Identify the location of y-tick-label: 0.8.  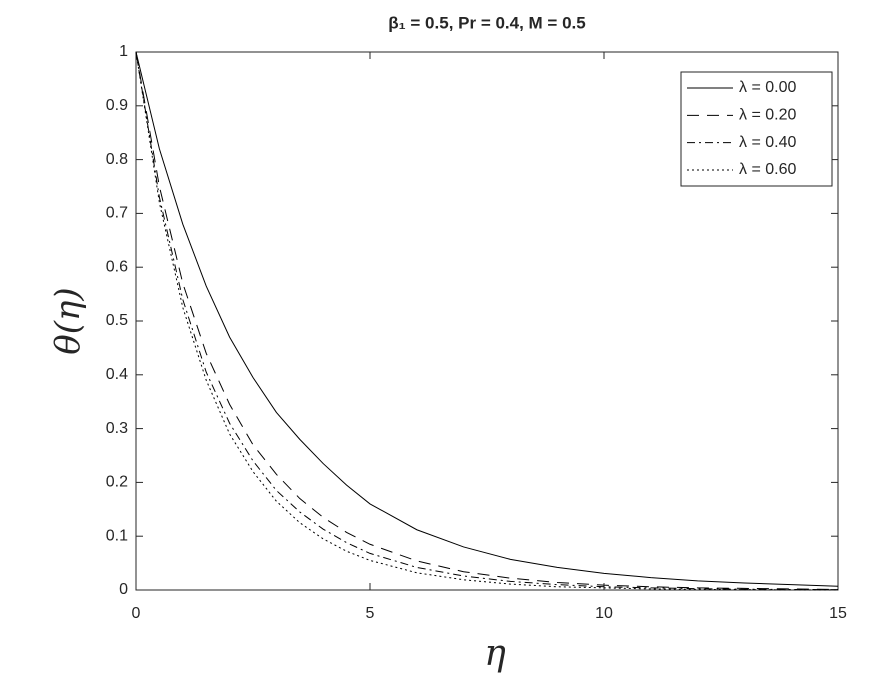
(117, 159).